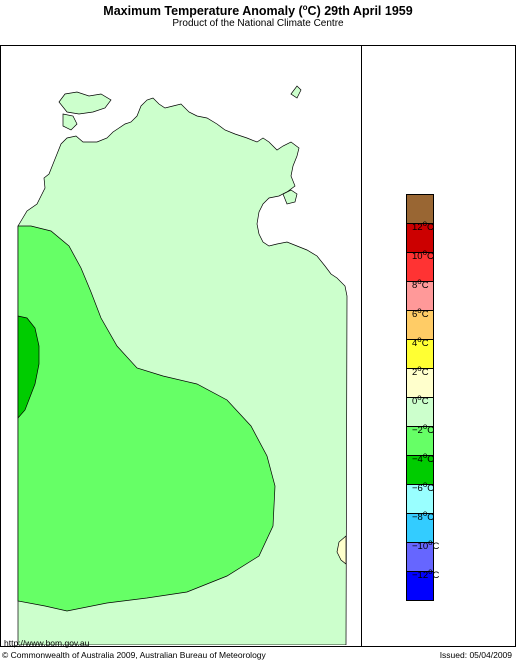  What do you see at coordinates (360, 11) in the screenshot?
I see `title-rest: C) 29th April 1959` at bounding box center [360, 11].